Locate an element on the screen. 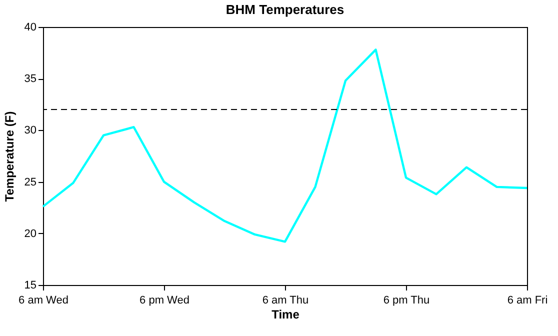 The image size is (558, 336). y-tick-label: 30 is located at coordinates (30, 130).